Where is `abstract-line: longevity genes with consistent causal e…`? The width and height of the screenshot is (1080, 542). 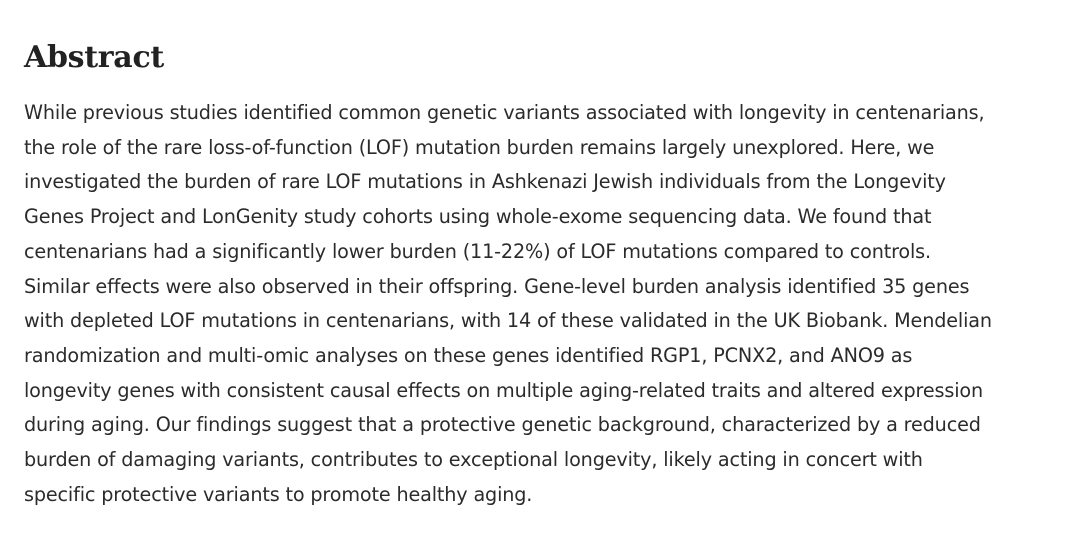 abstract-line: longevity genes with consistent causal e… is located at coordinates (503, 390).